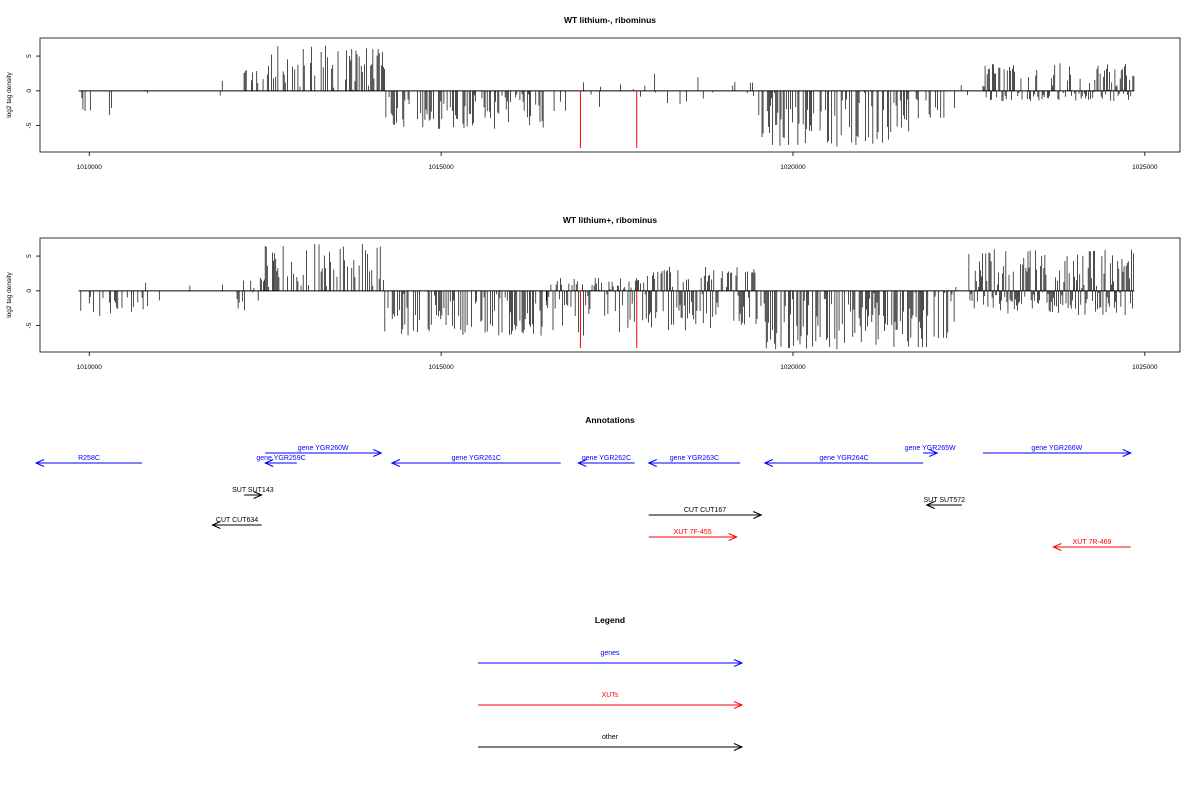  I want to click on feature-label: SUT SUT572, so click(945, 500).